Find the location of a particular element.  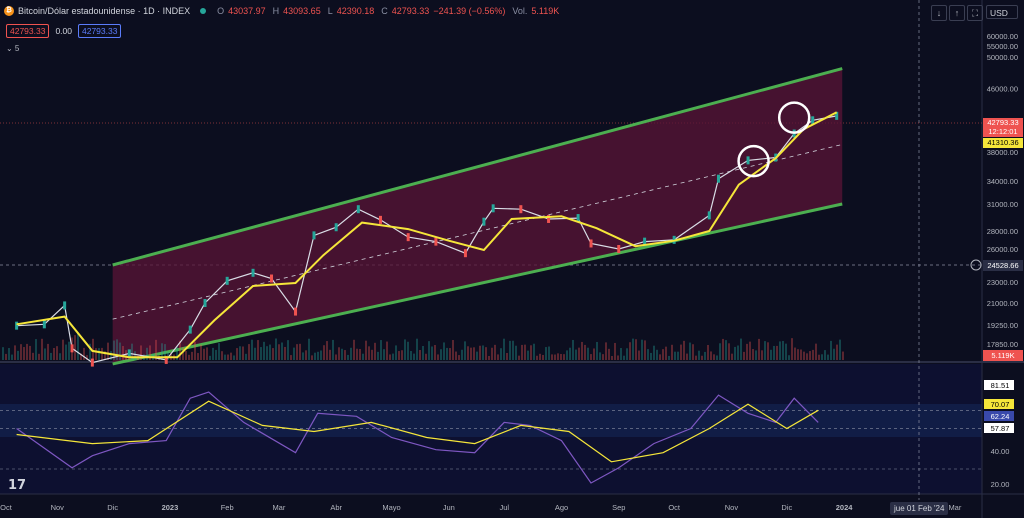

tradingview-logo: 17 is located at coordinates (17, 485).